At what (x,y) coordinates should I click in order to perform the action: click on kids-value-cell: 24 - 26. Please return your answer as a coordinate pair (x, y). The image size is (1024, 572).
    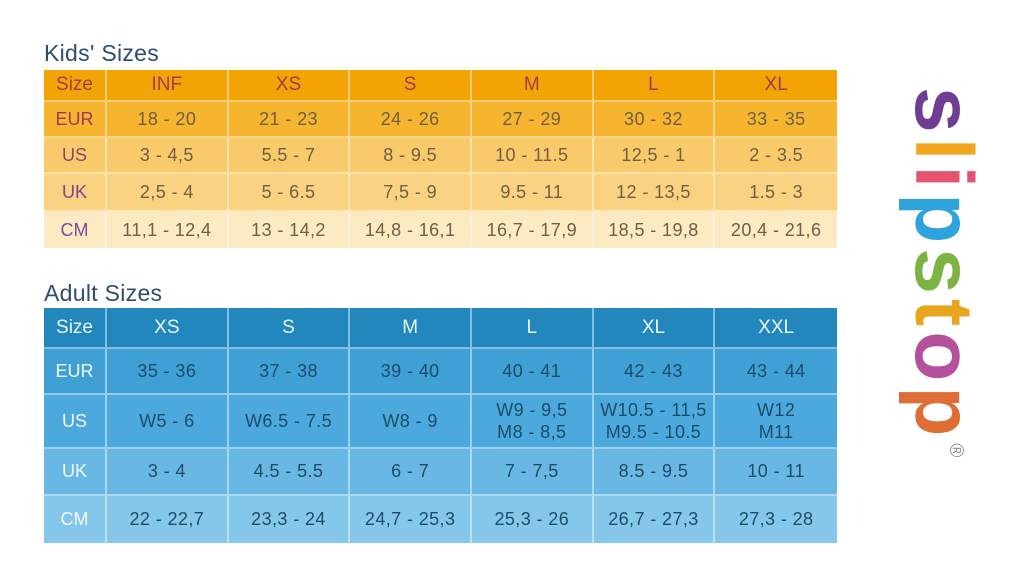
    Looking at the image, I should click on (411, 120).